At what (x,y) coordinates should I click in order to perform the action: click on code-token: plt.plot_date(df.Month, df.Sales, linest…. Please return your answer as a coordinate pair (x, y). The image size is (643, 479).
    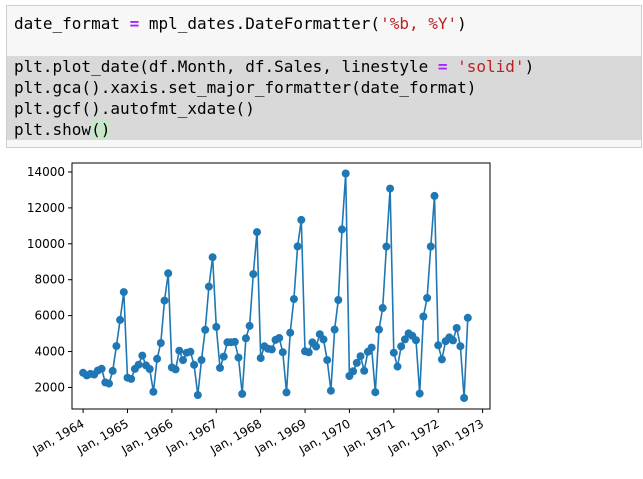
    Looking at the image, I should click on (226, 66).